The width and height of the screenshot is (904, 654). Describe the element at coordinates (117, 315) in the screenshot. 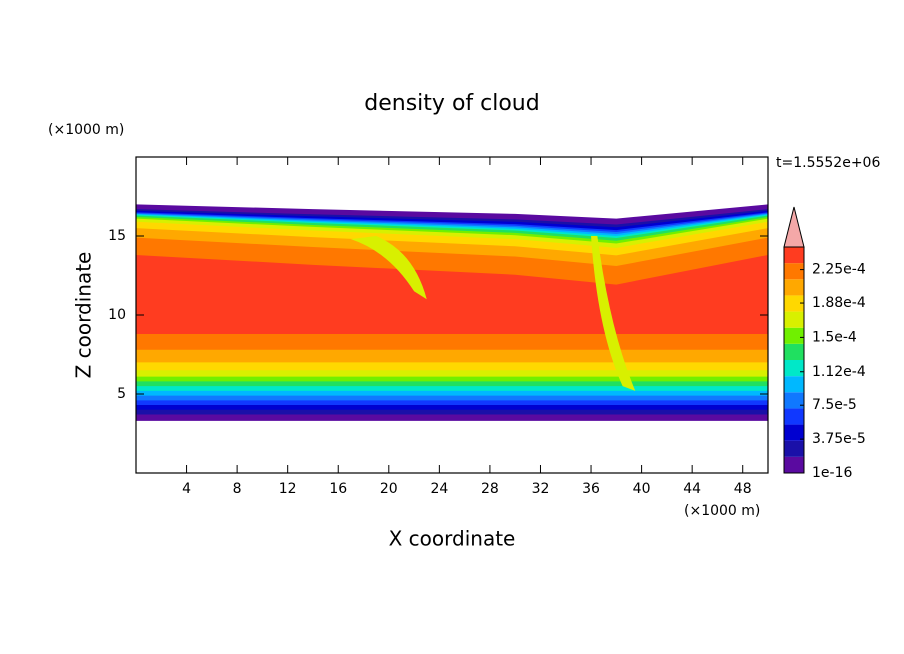

I see `y-tick-label: 10` at that location.